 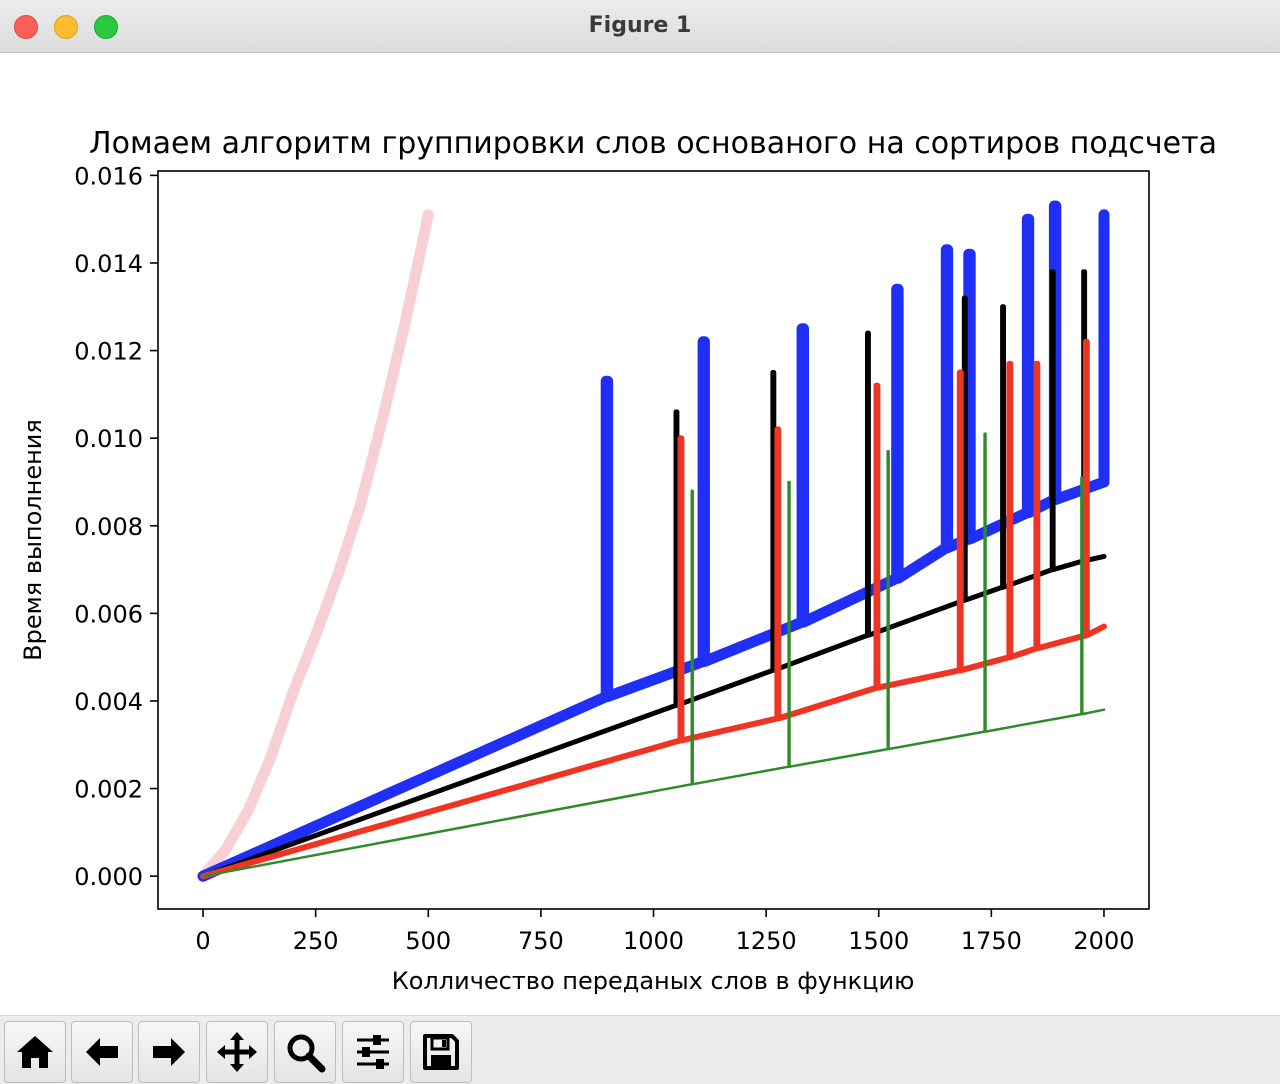 I want to click on move-icon, so click(x=237, y=1052).